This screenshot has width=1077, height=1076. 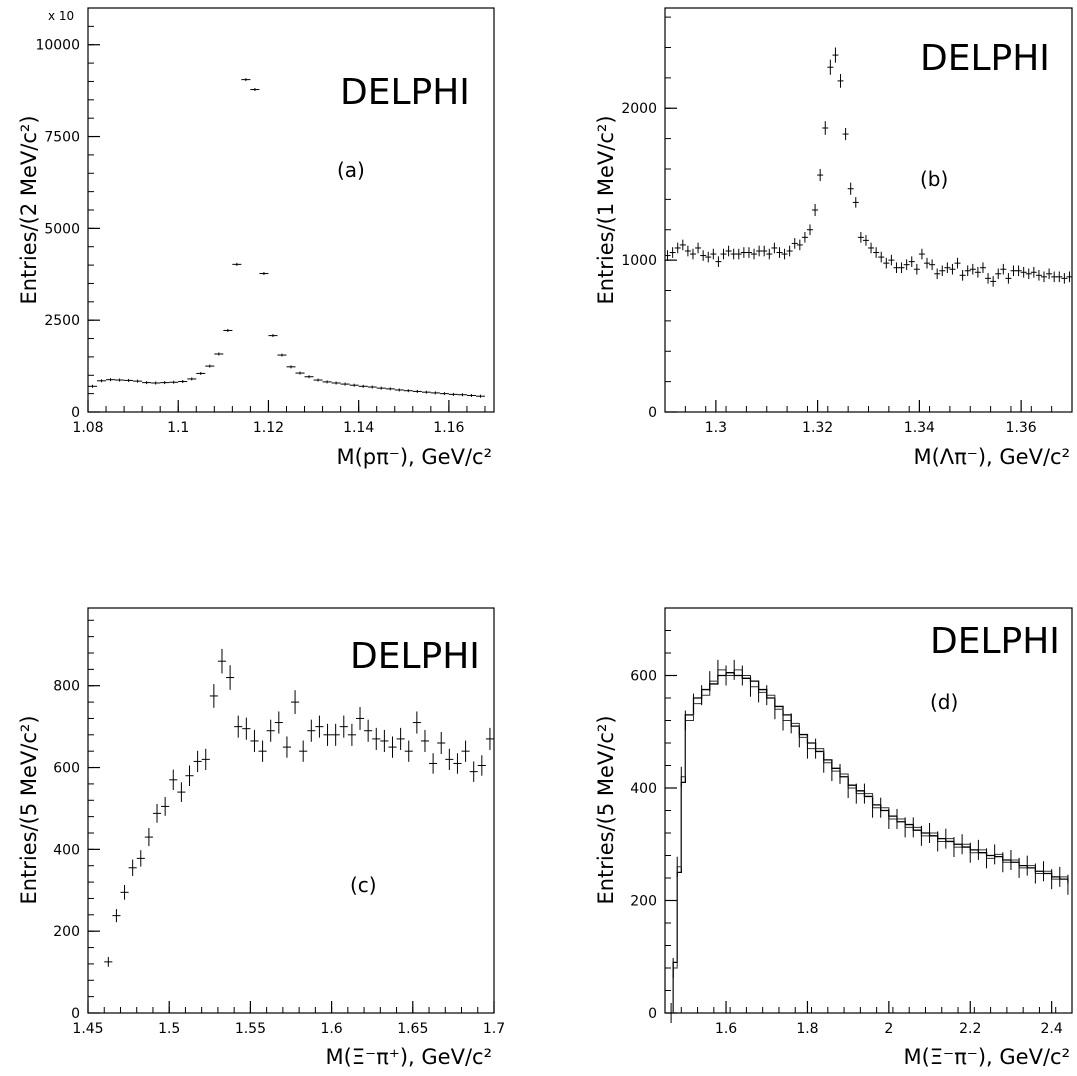 What do you see at coordinates (66, 850) in the screenshot?
I see `y-tick-label: 400` at bounding box center [66, 850].